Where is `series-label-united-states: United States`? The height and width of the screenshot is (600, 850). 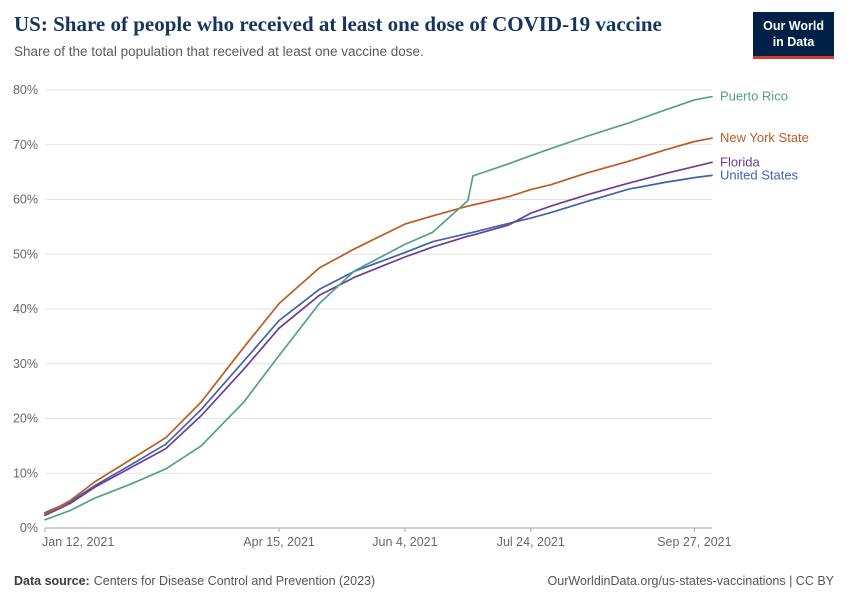
series-label-united-states: United States is located at coordinates (759, 174).